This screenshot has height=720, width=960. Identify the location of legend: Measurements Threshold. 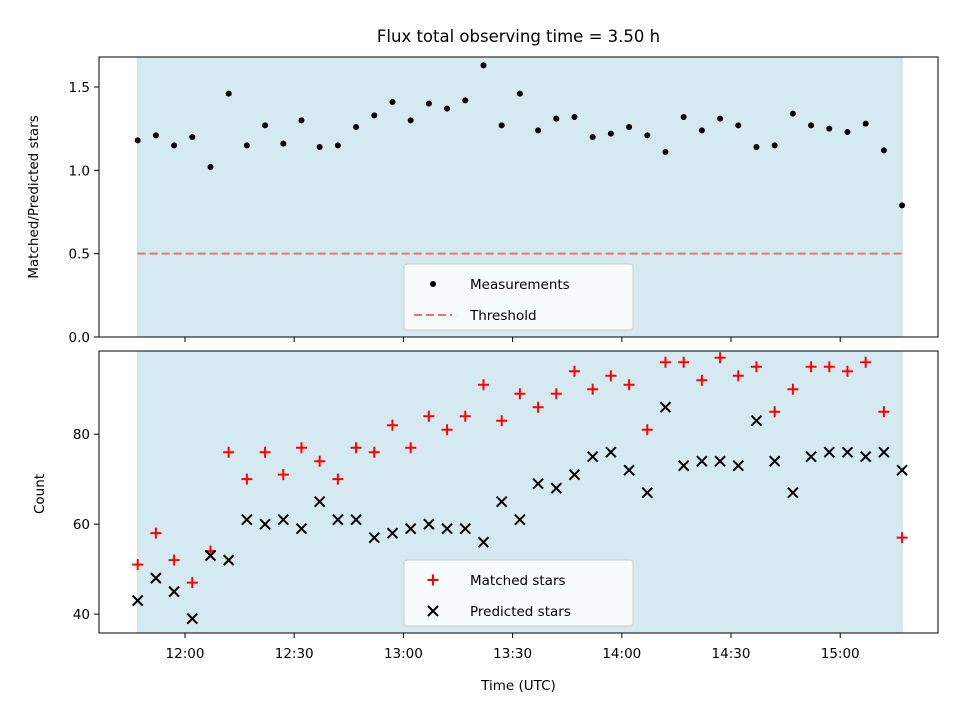
(518, 297).